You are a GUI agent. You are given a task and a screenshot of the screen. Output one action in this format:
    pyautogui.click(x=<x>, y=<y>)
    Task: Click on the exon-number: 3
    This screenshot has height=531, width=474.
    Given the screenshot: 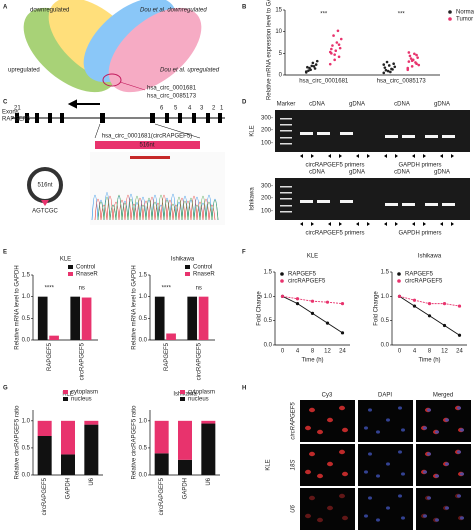 What is the action you would take?
    pyautogui.click(x=202, y=109)
    